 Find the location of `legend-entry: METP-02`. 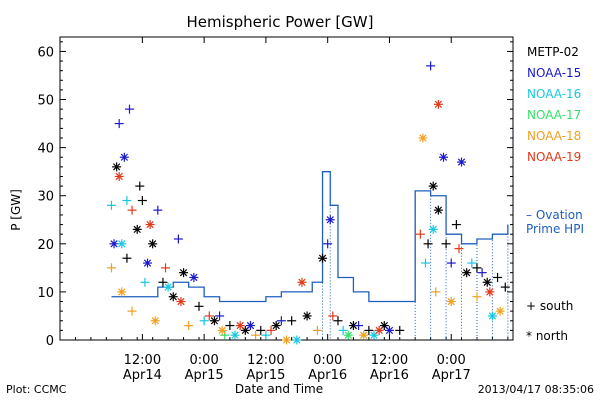

legend-entry: METP-02 is located at coordinates (553, 52).